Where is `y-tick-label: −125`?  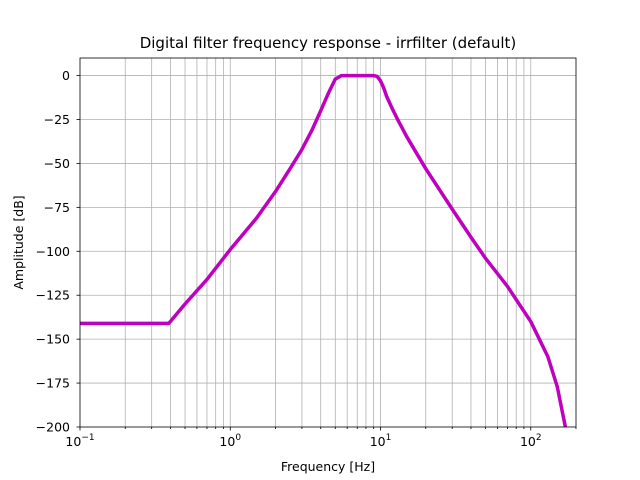
y-tick-label: −125 is located at coordinates (53, 295).